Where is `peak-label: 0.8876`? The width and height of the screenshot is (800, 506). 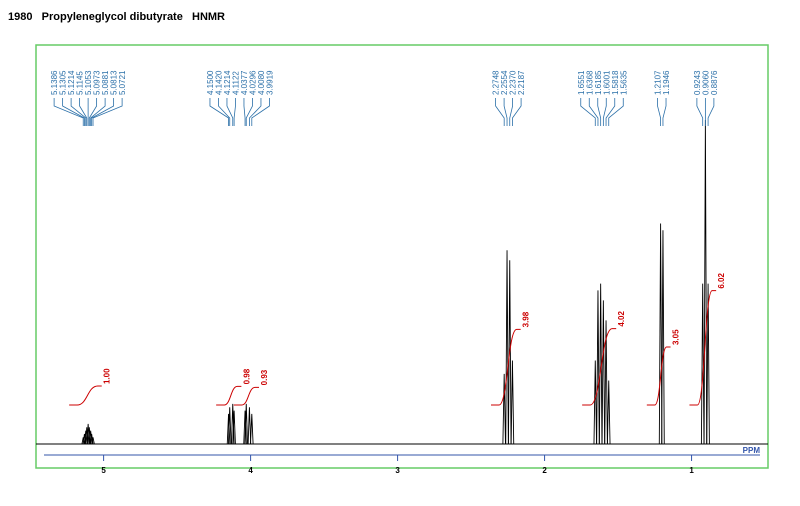 peak-label: 0.8876 is located at coordinates (714, 82).